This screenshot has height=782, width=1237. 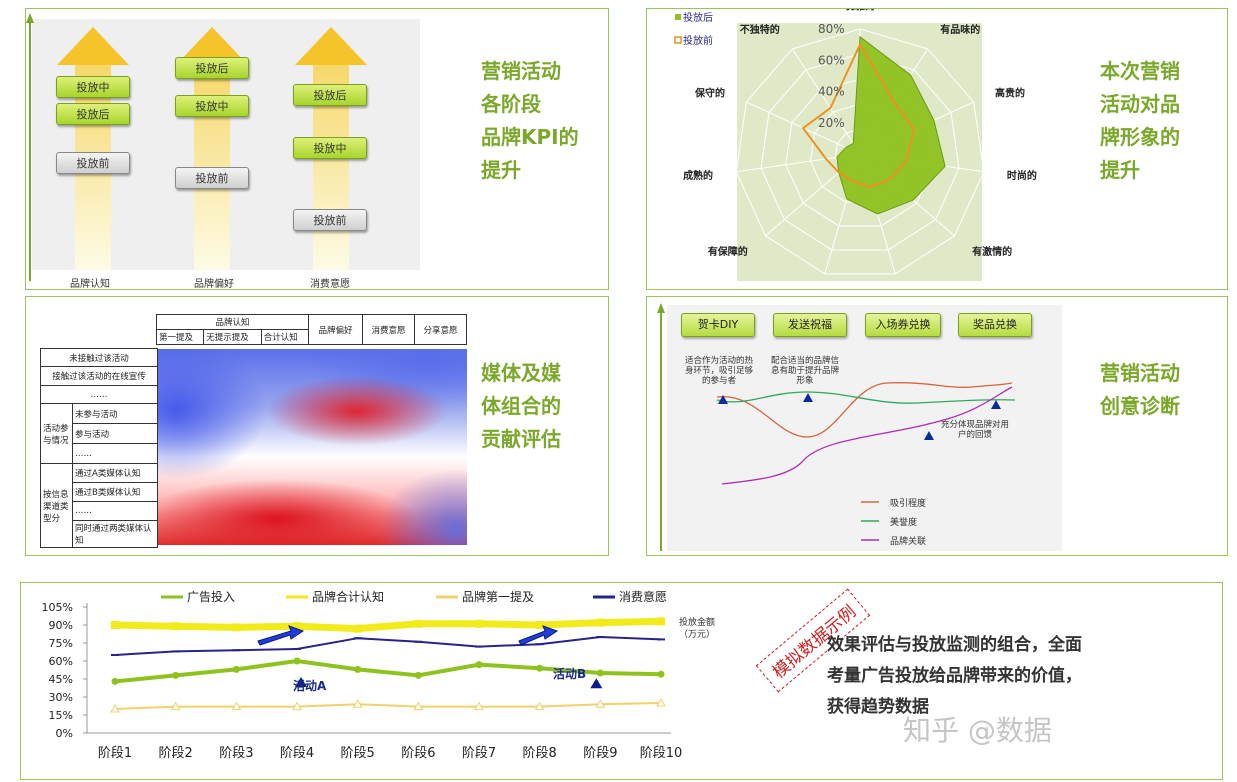 What do you see at coordinates (212, 106) in the screenshot?
I see `kpi-col2-btn-2: 投放中` at bounding box center [212, 106].